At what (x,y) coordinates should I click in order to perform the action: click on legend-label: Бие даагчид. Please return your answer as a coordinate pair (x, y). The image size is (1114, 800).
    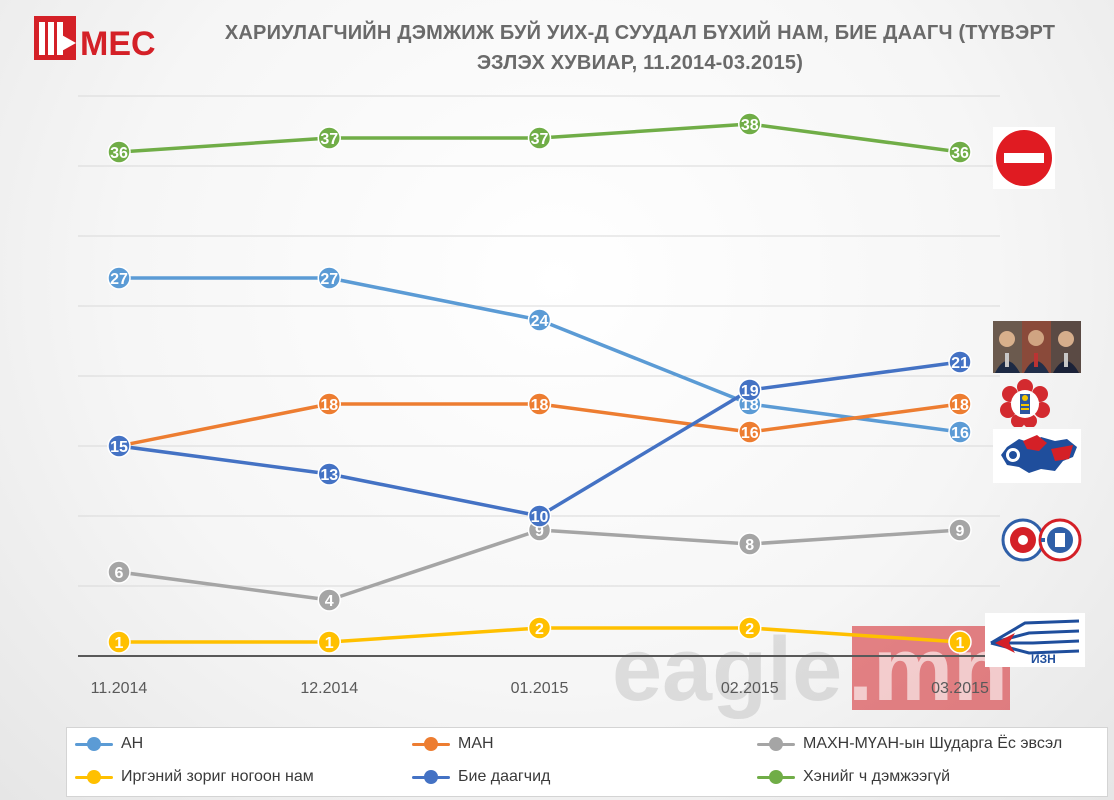
    Looking at the image, I should click on (504, 776).